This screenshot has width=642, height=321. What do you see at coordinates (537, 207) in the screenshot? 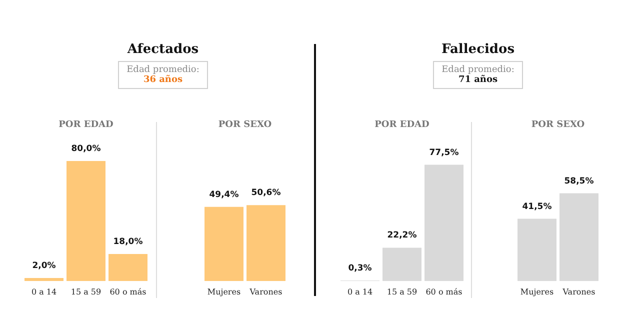
I see `data-label: 41,5%` at bounding box center [537, 207].